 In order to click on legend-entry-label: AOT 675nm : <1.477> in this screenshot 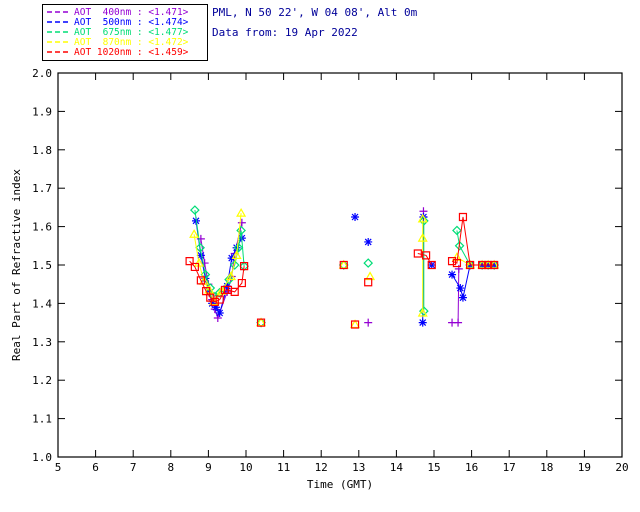, I will do `click(131, 32)`.